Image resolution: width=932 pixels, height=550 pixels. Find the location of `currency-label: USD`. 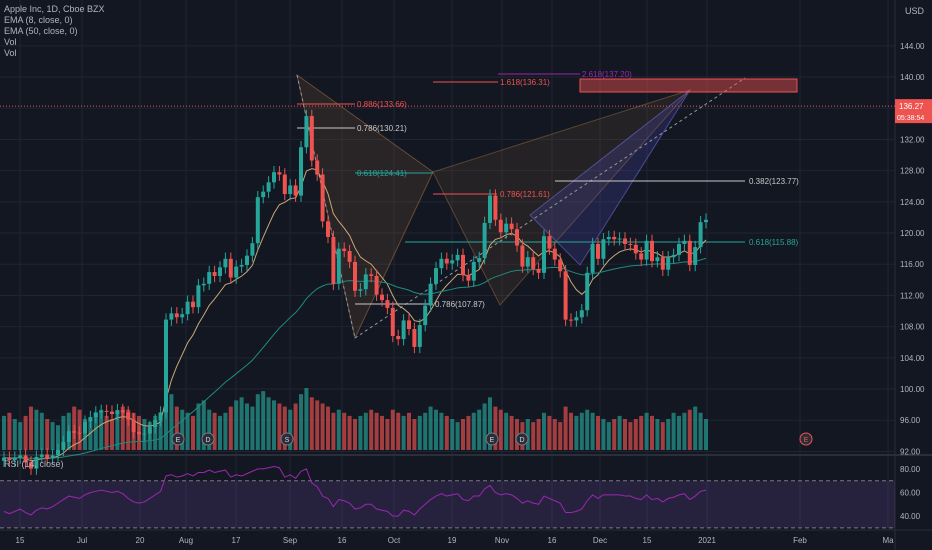

currency-label: USD is located at coordinates (914, 11).